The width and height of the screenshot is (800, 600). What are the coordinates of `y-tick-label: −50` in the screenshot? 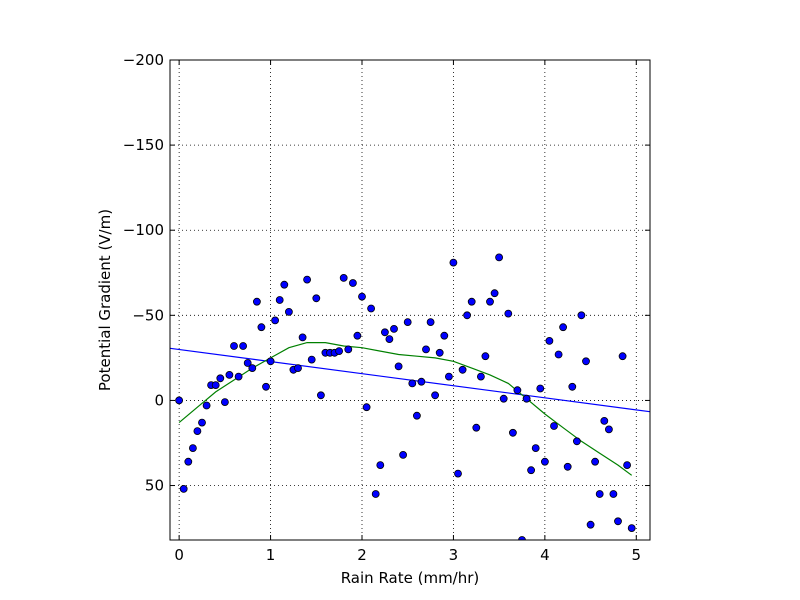 It's located at (148, 315).